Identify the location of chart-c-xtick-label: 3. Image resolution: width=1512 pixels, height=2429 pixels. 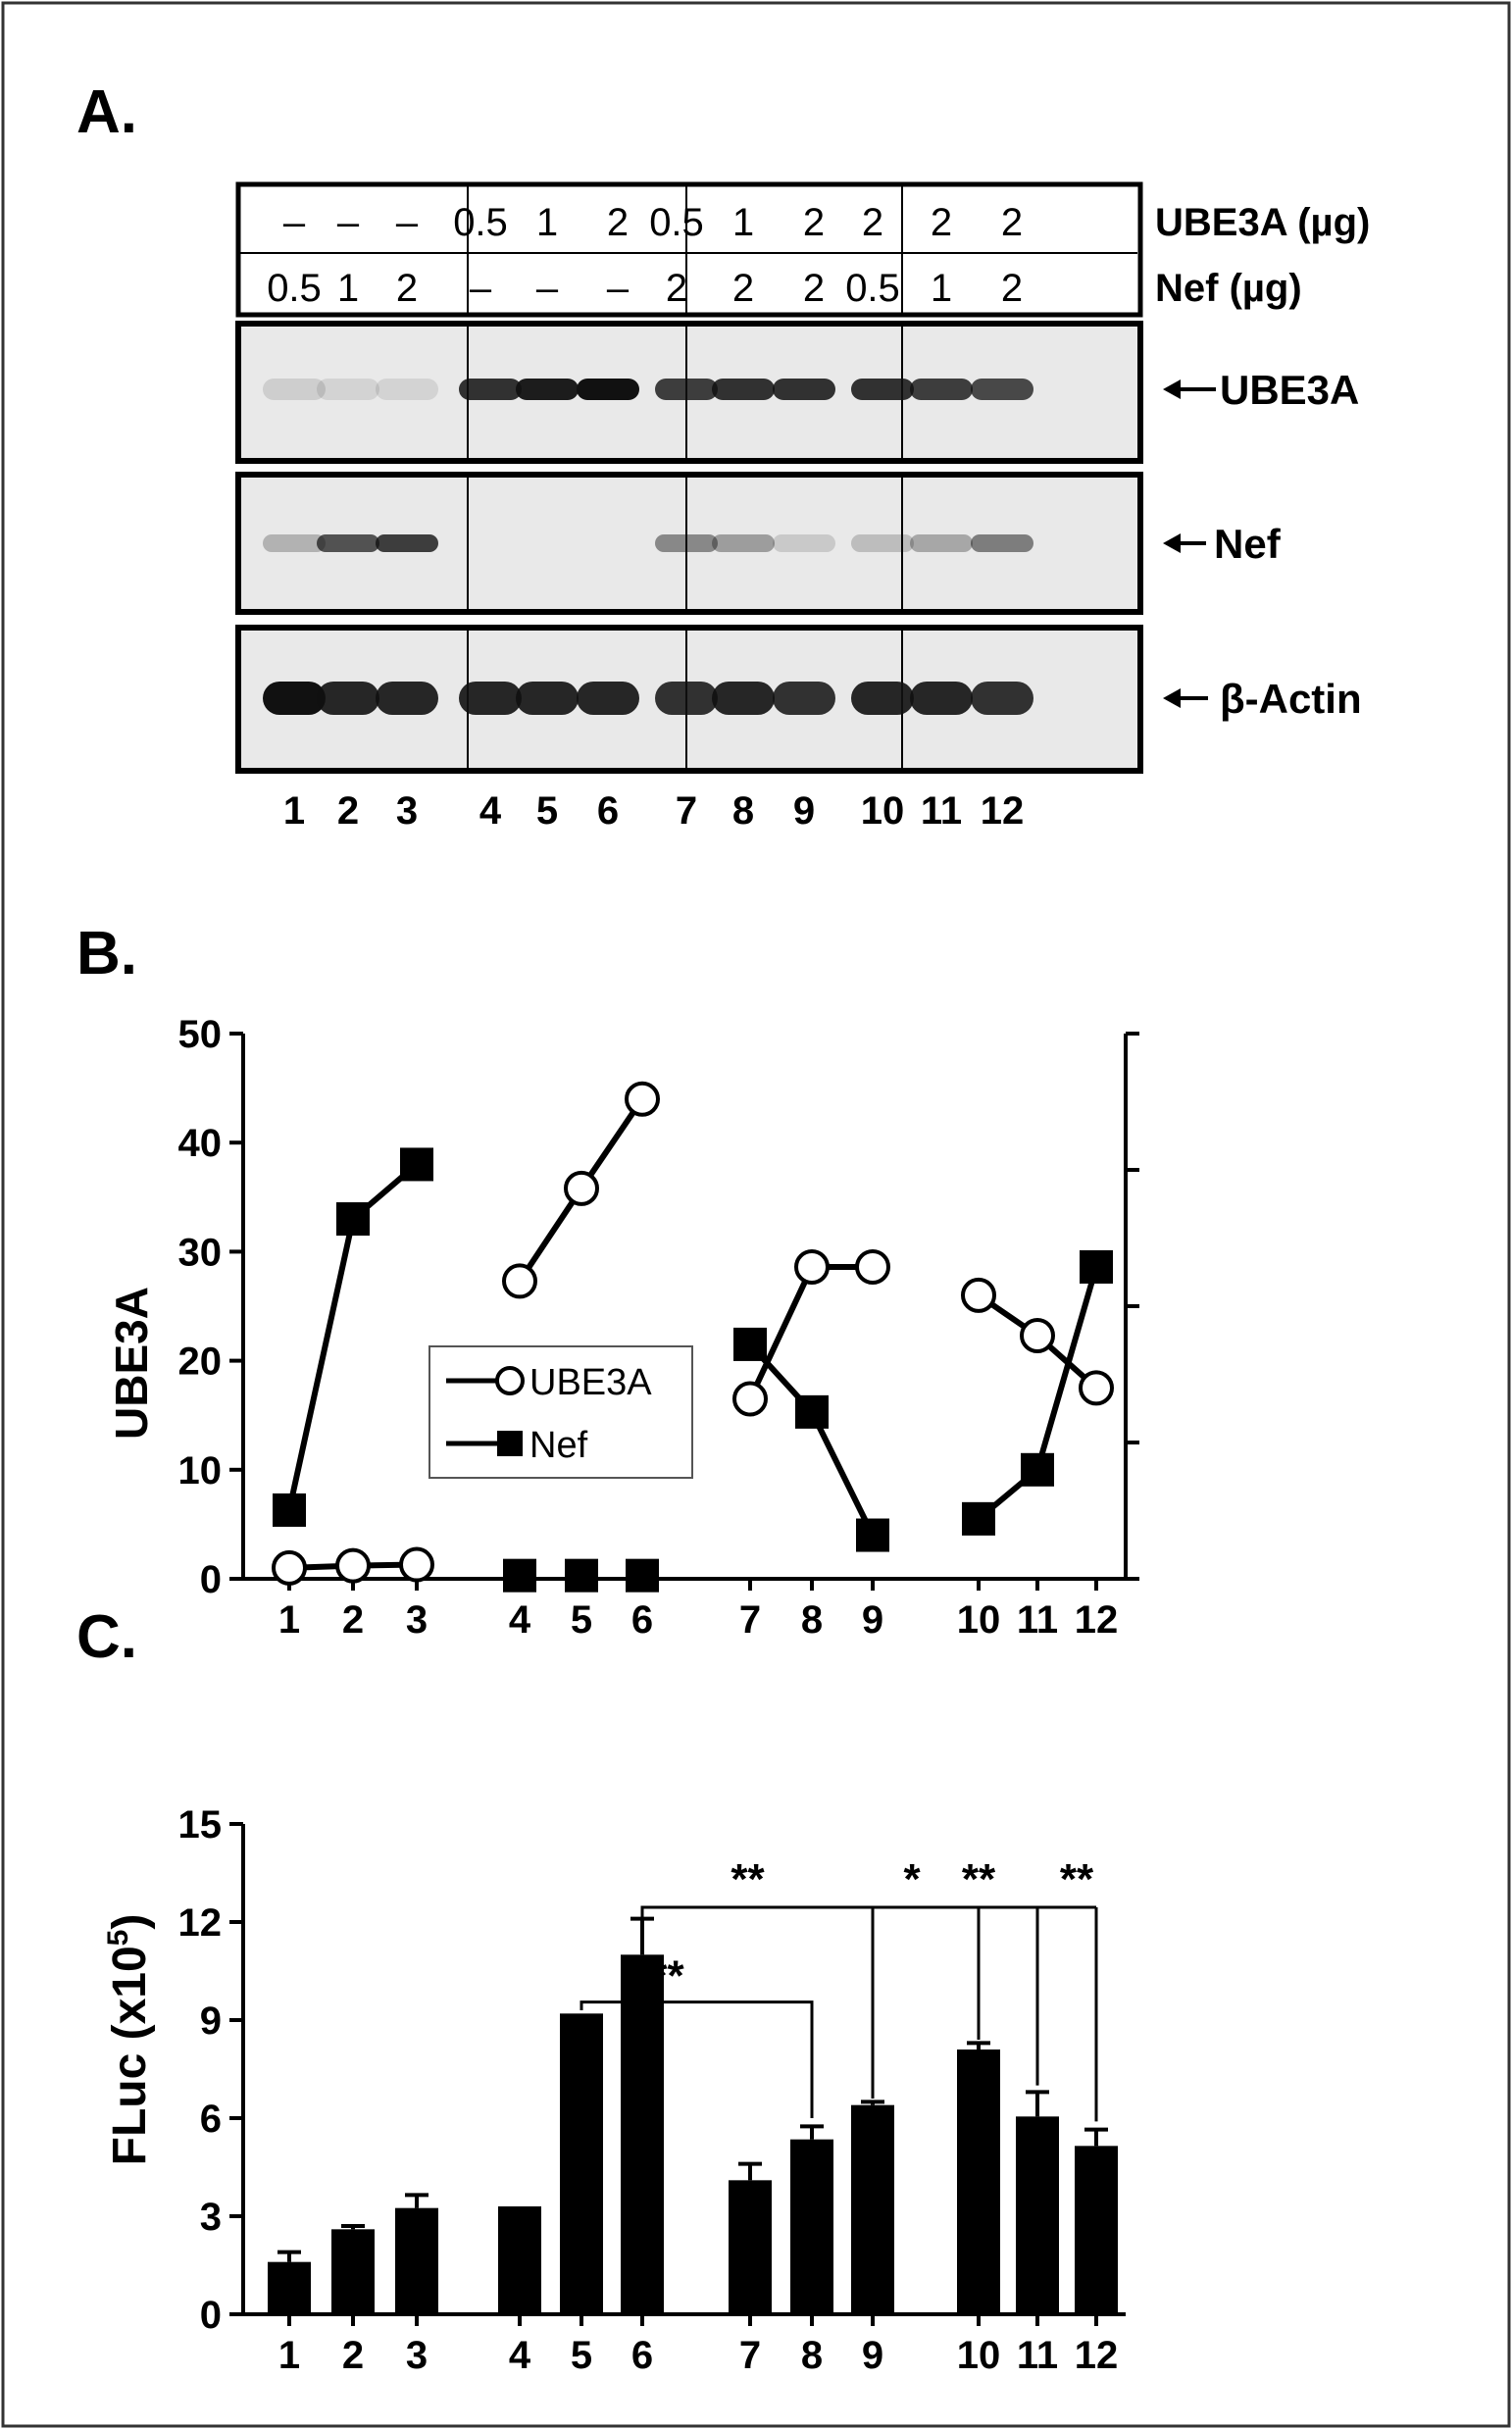
(417, 2355).